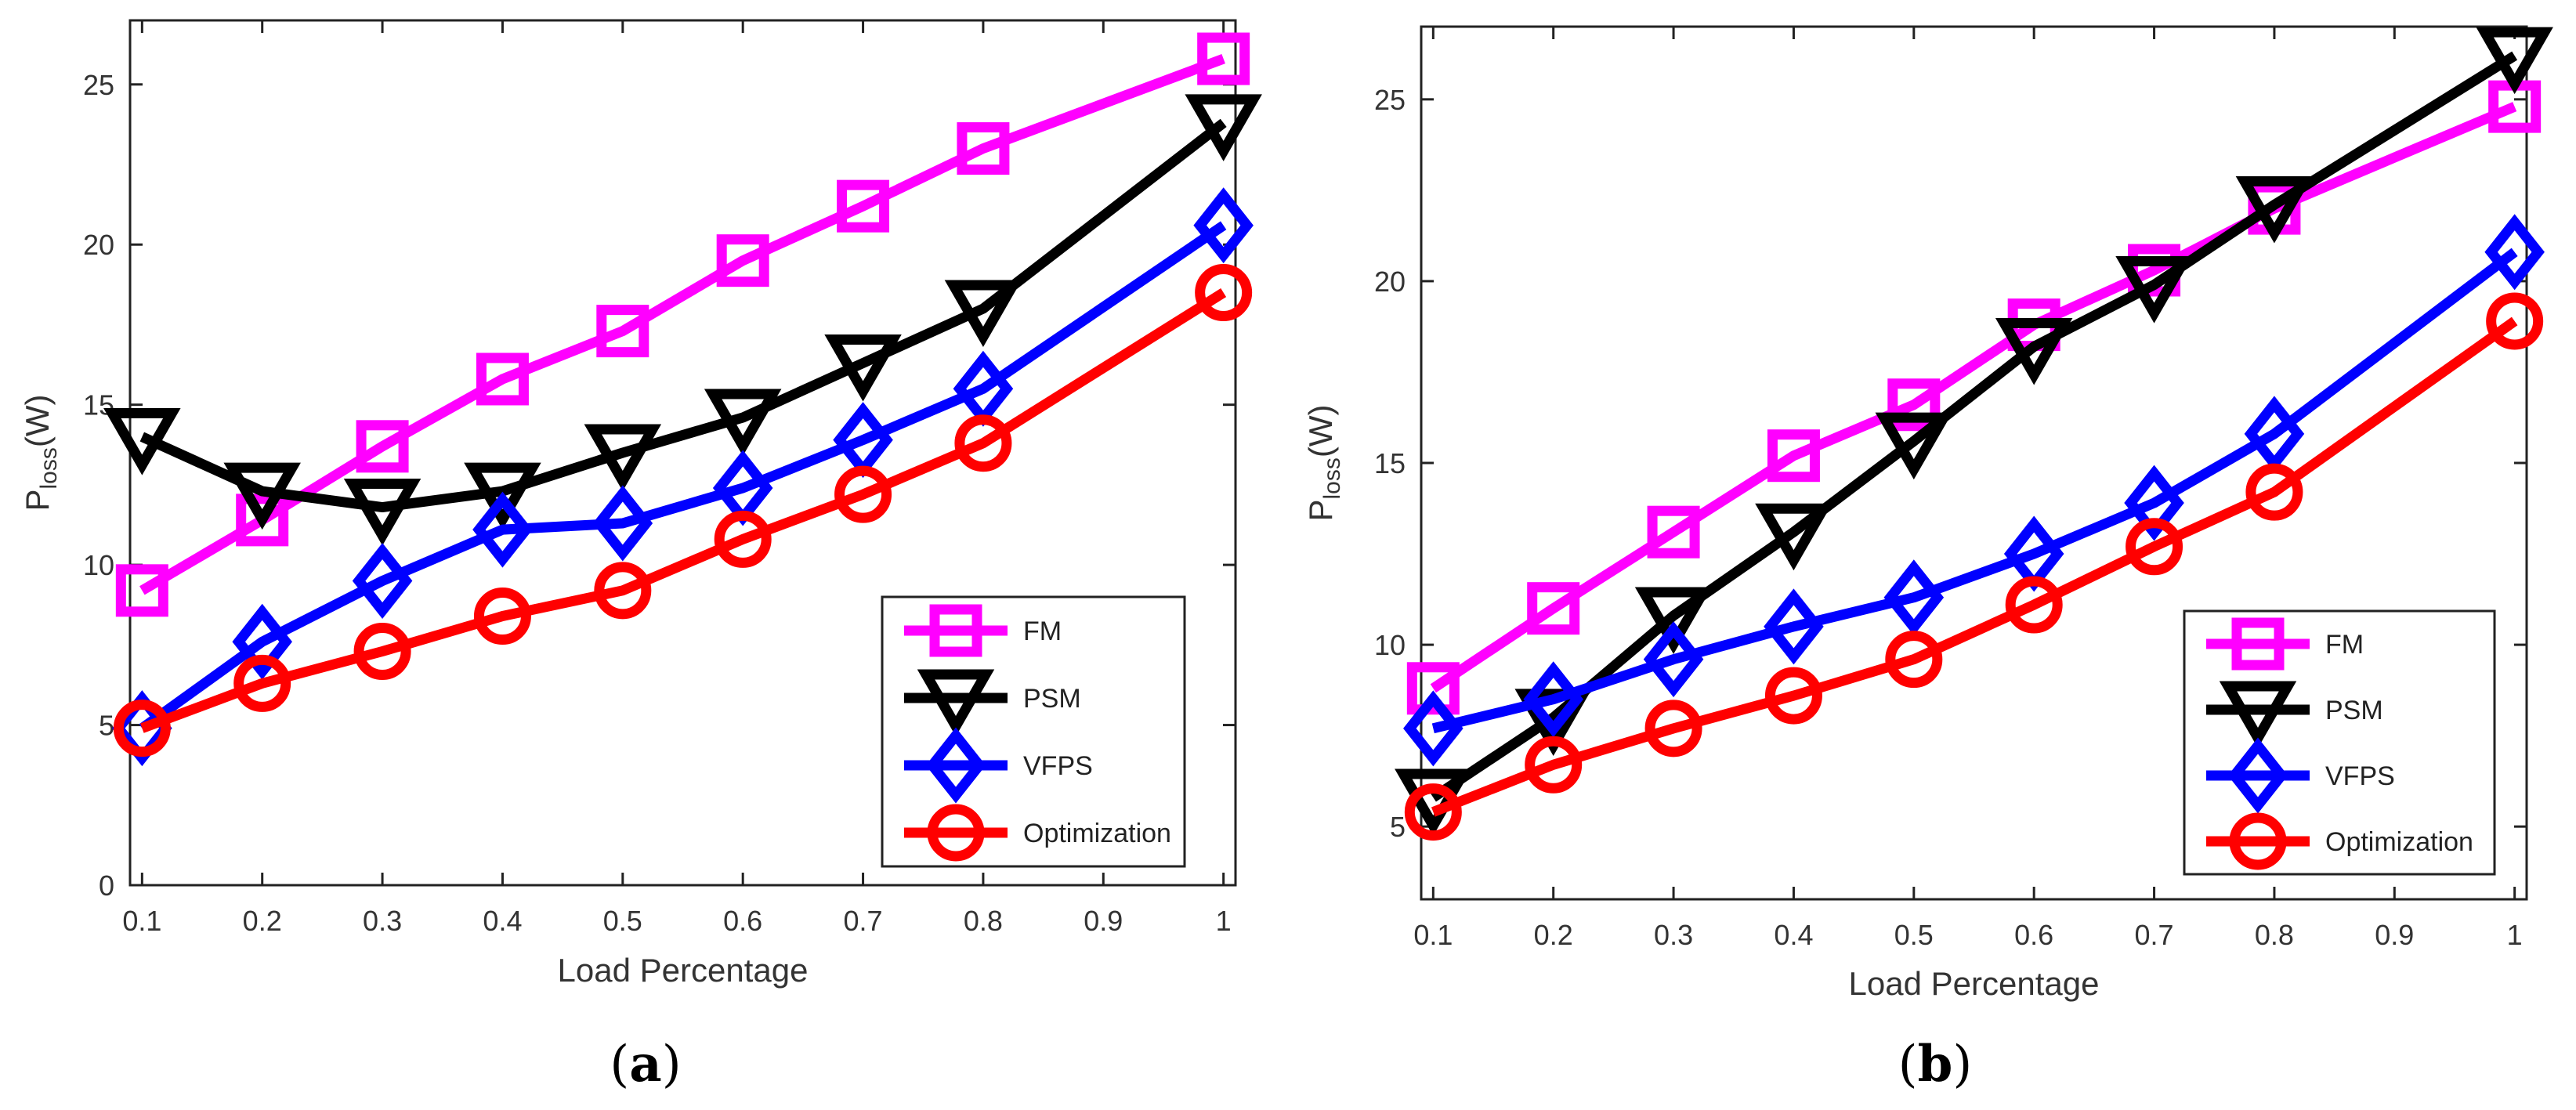 The height and width of the screenshot is (1110, 2576). I want to click on legend-label-fm: FM, so click(1042, 631).